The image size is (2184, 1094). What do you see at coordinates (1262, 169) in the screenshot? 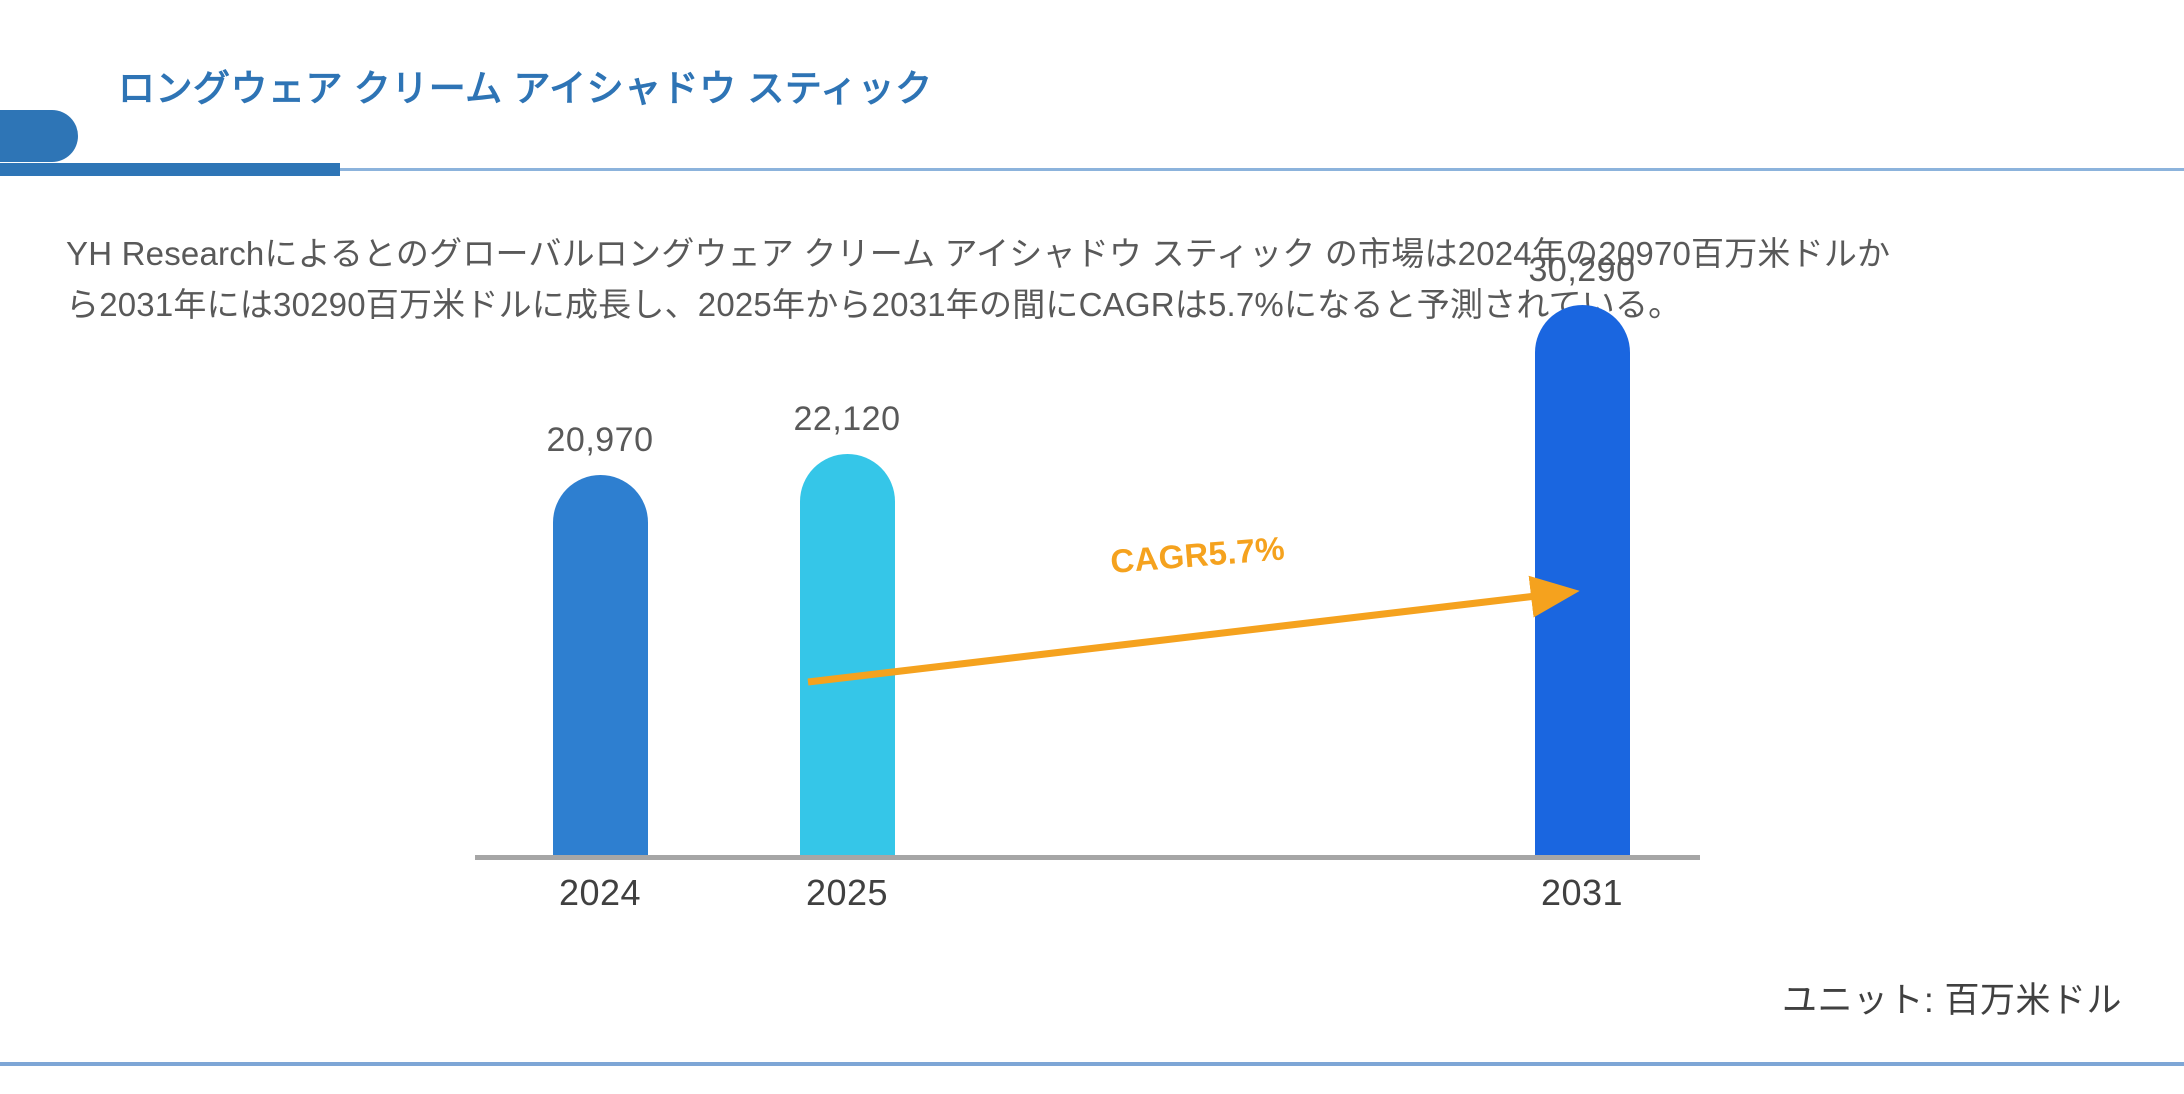
I see `header-divider-rule` at bounding box center [1262, 169].